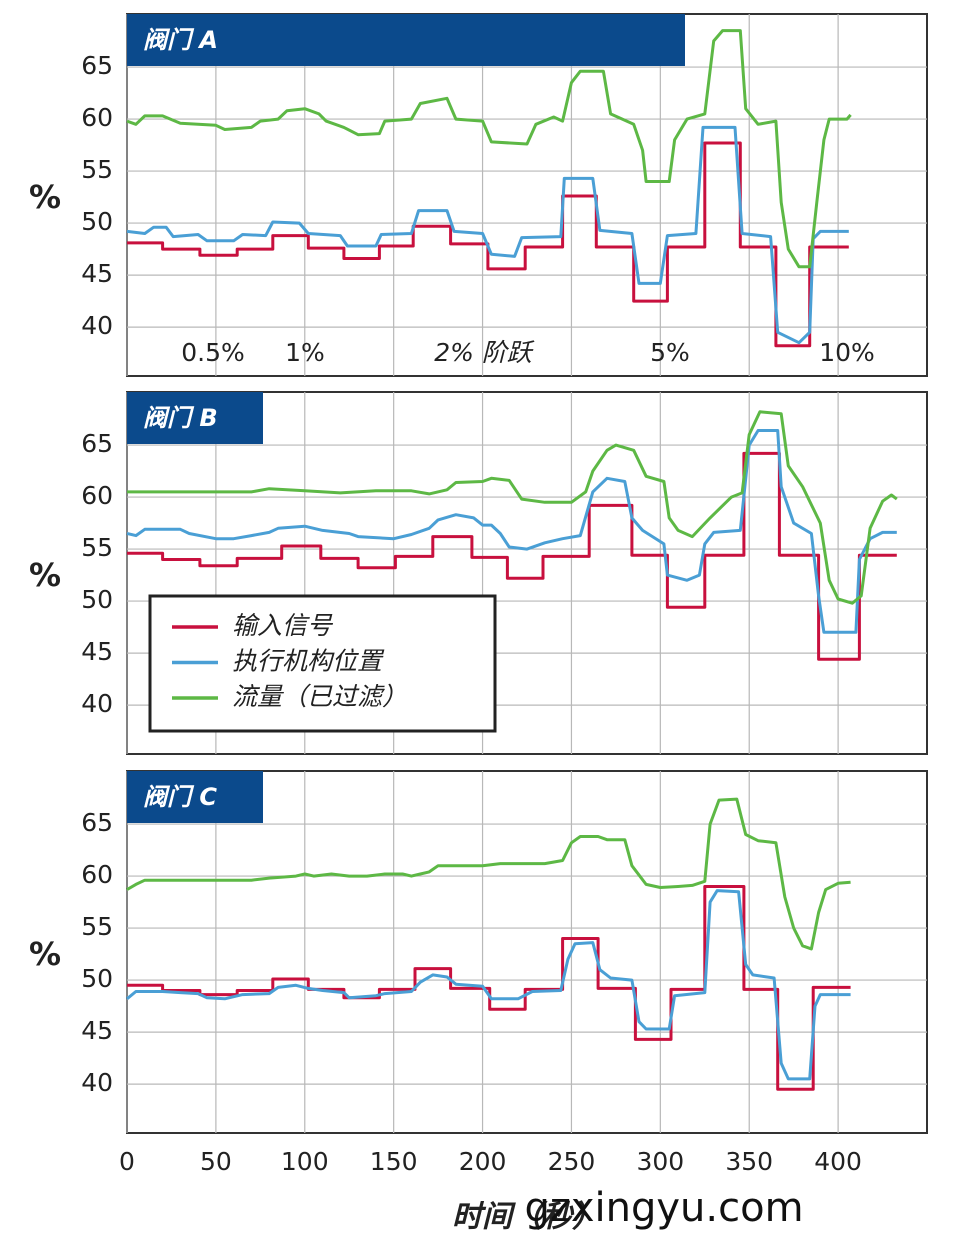 Image resolution: width=960 pixels, height=1253 pixels. What do you see at coordinates (483, 1161) in the screenshot?
I see `x-tick-label: 200` at bounding box center [483, 1161].